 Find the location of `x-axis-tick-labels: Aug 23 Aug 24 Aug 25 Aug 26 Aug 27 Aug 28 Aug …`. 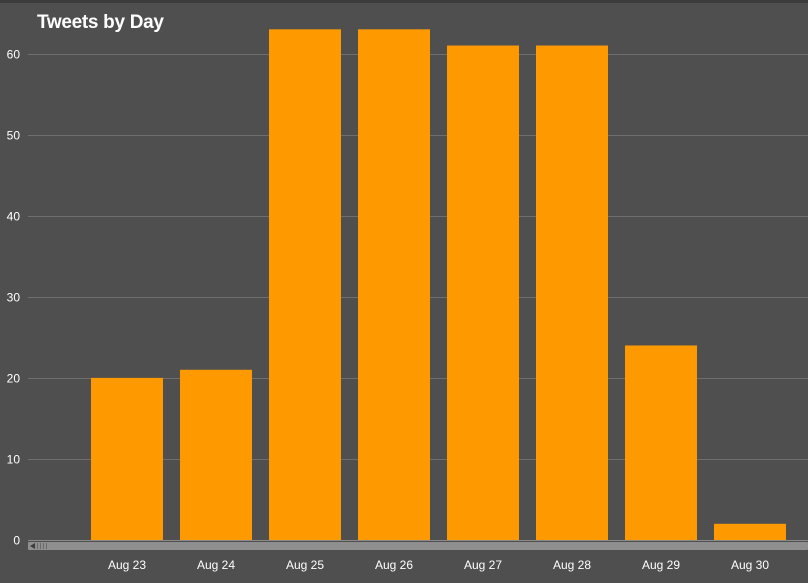

x-axis-tick-labels: Aug 23 Aug 24 Aug 25 Aug 26 Aug 27 Aug 28 Aug … is located at coordinates (438, 565).